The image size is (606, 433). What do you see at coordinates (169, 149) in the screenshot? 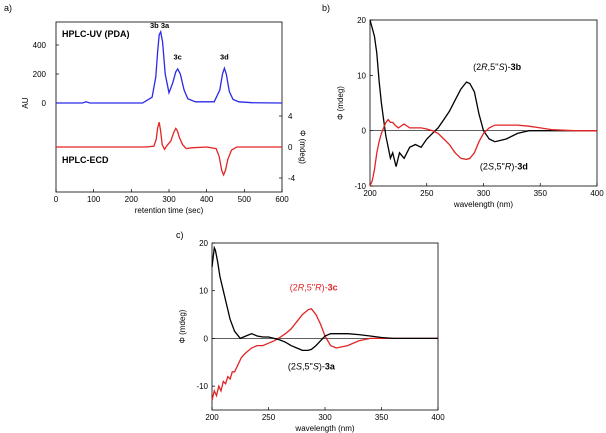
I see `series-hplc-ecd-line` at bounding box center [169, 149].